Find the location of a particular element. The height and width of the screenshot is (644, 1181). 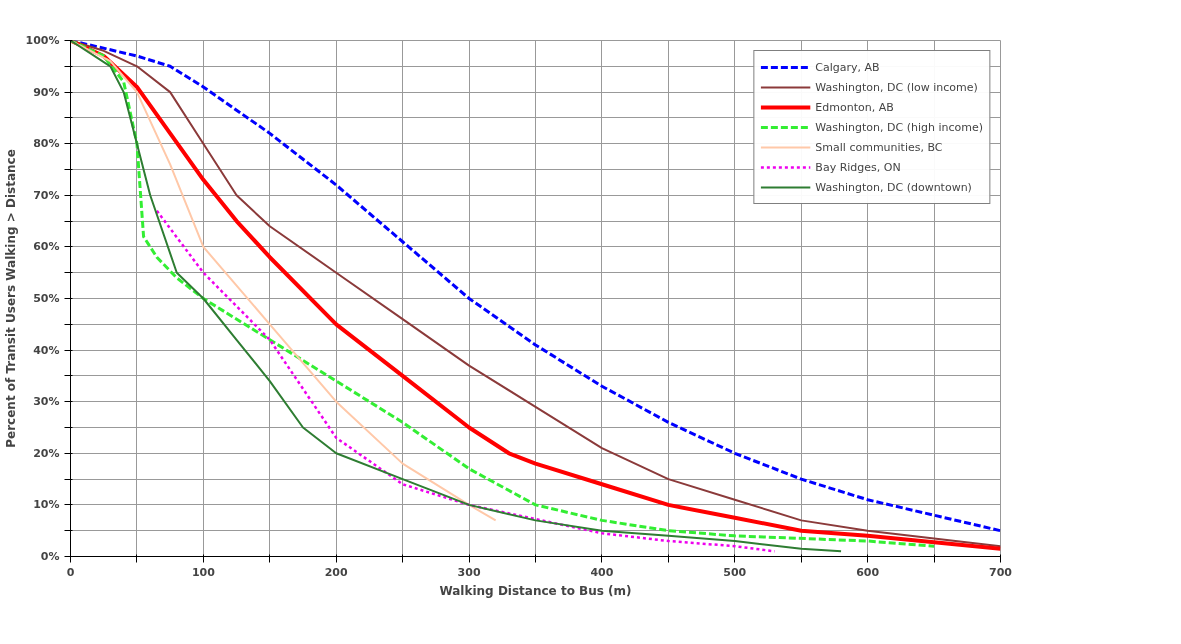

legend-label: Washington, DC (downtown) is located at coordinates (893, 187).